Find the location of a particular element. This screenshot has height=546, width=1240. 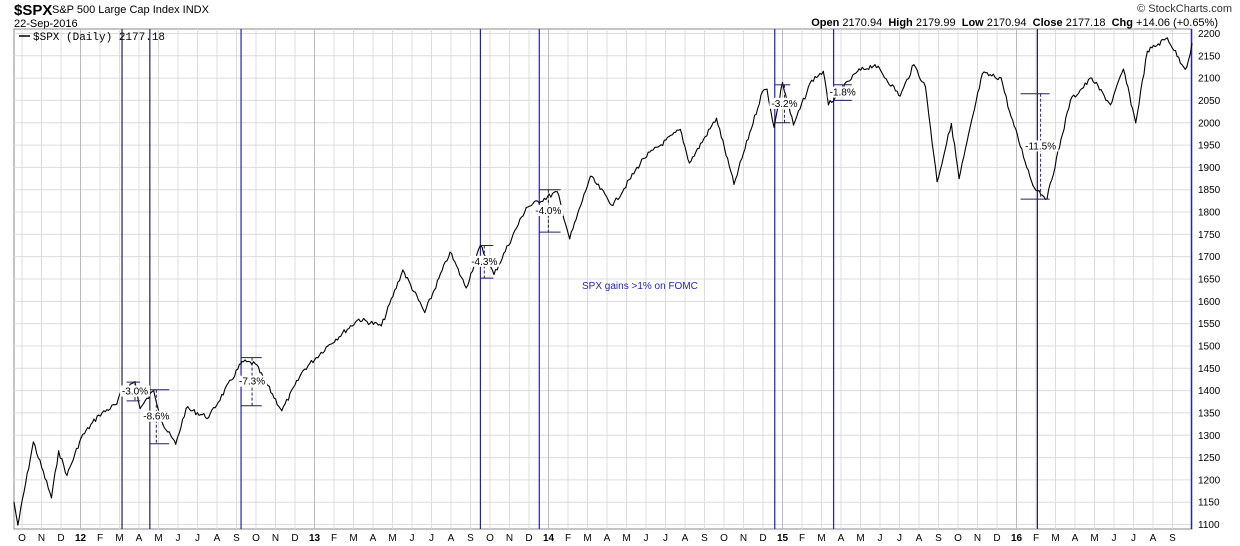

low-value: 2170.94 is located at coordinates (1006, 23).